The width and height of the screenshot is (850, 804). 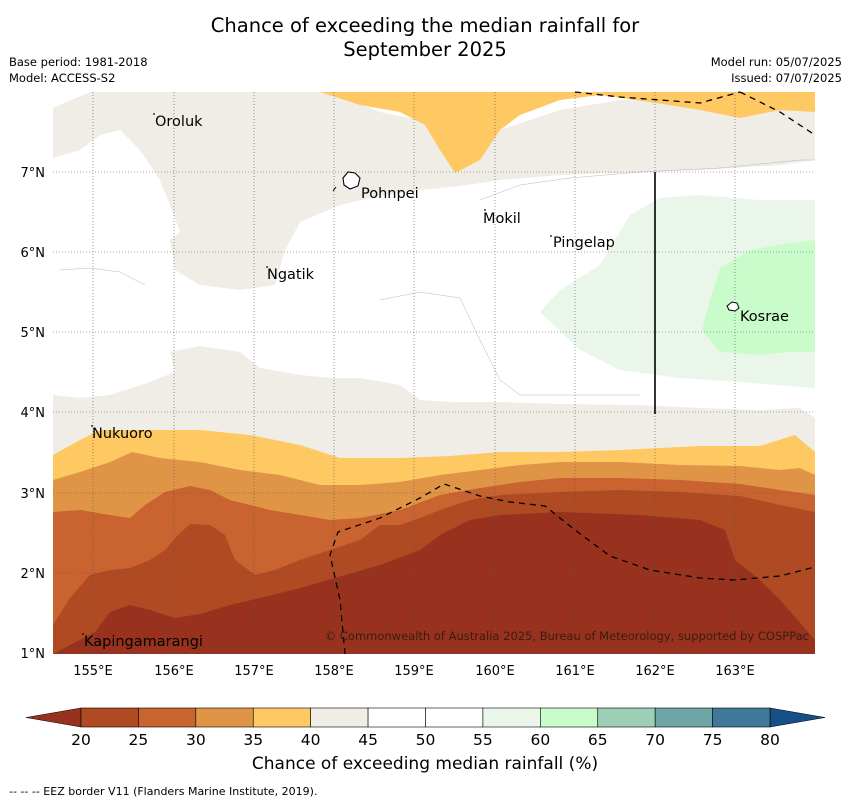 I want to click on colorbar-tick-35: 35, so click(x=253, y=740).